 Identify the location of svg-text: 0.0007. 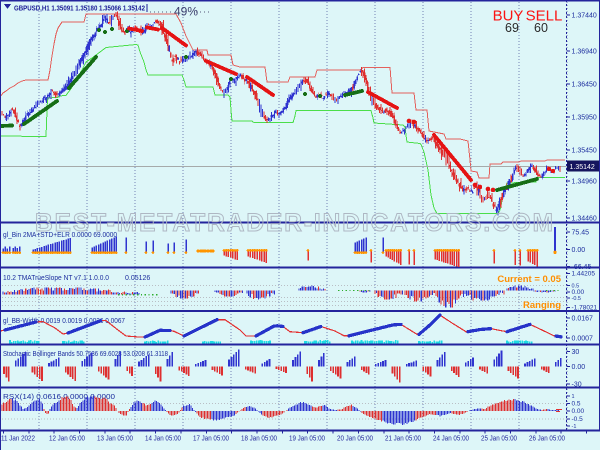
(583, 339).